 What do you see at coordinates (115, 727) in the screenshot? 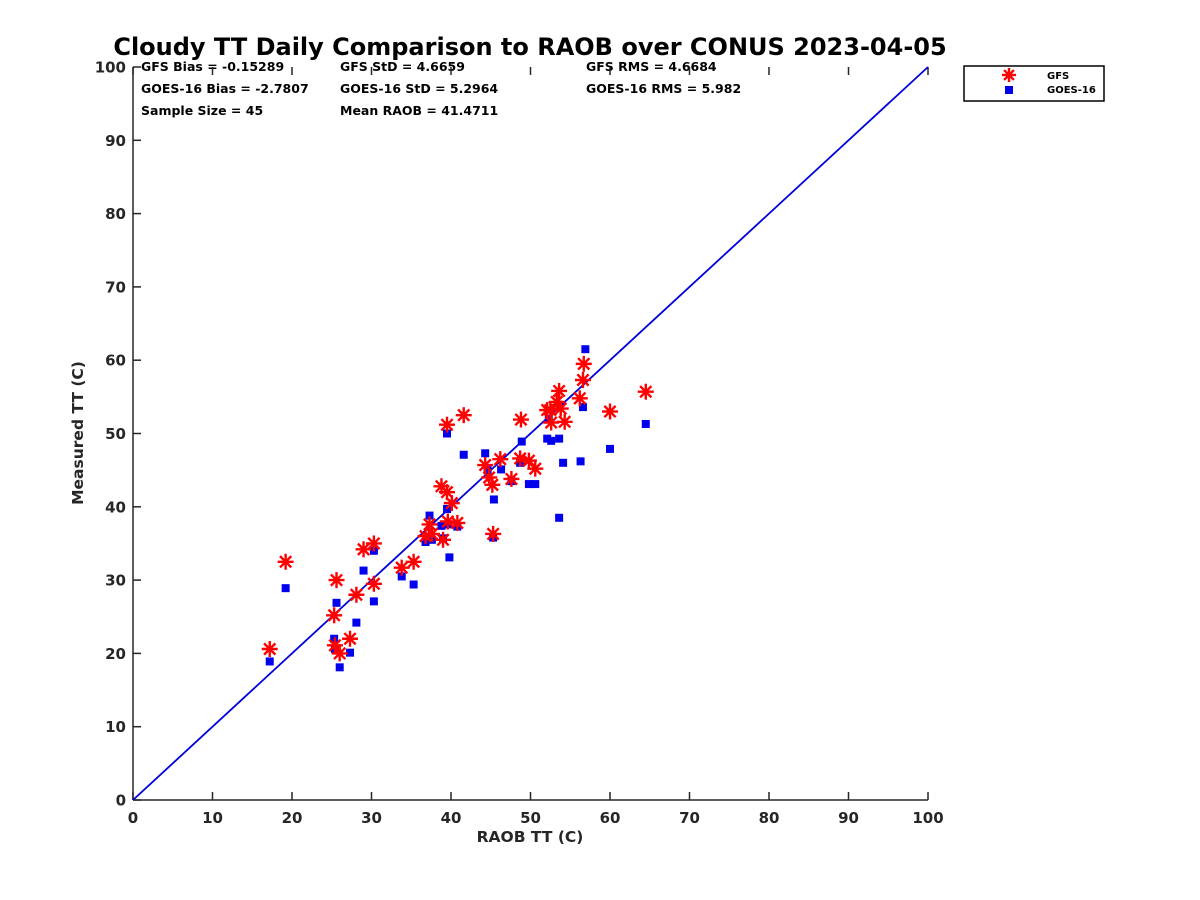
I see `y-tick-label: 10` at bounding box center [115, 727].